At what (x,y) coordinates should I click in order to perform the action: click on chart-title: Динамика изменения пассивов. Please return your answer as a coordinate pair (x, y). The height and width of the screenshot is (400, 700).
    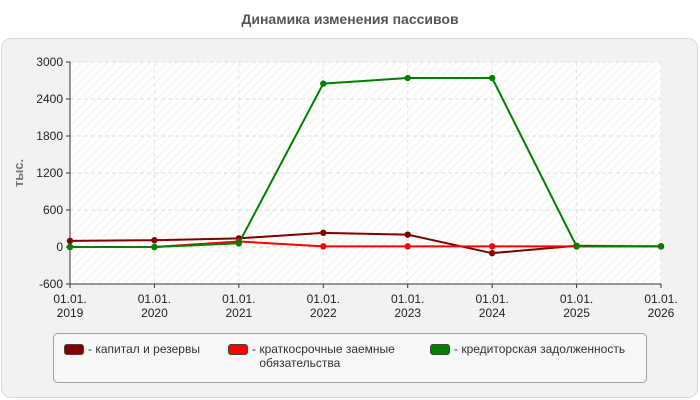
    Looking at the image, I should click on (350, 19).